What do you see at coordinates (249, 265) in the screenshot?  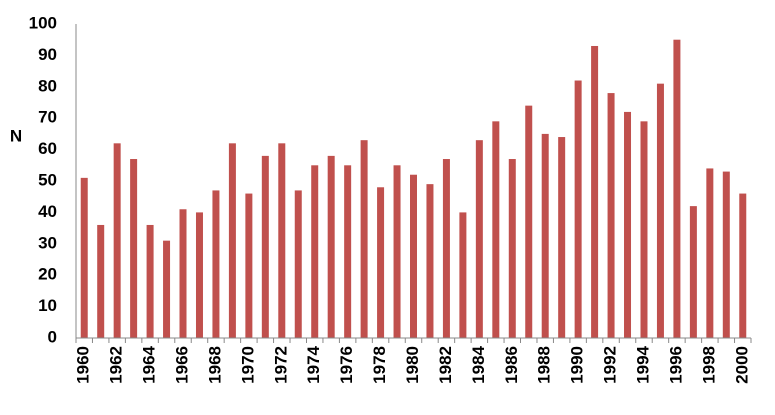 I see `bar-1970` at bounding box center [249, 265].